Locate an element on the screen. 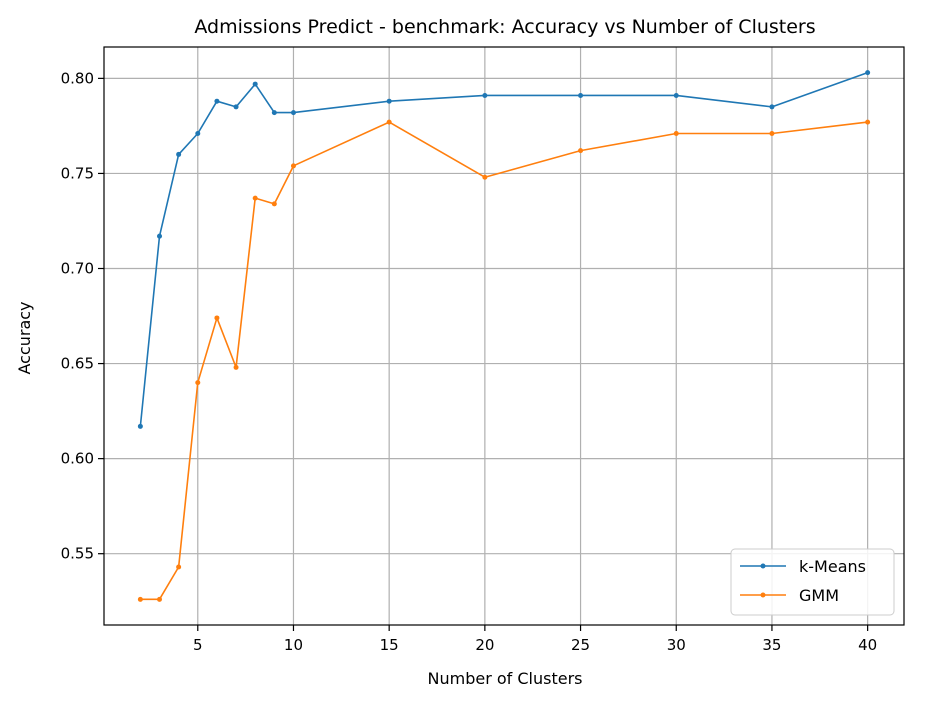  y-tick-label: 0.70 is located at coordinates (77, 269).